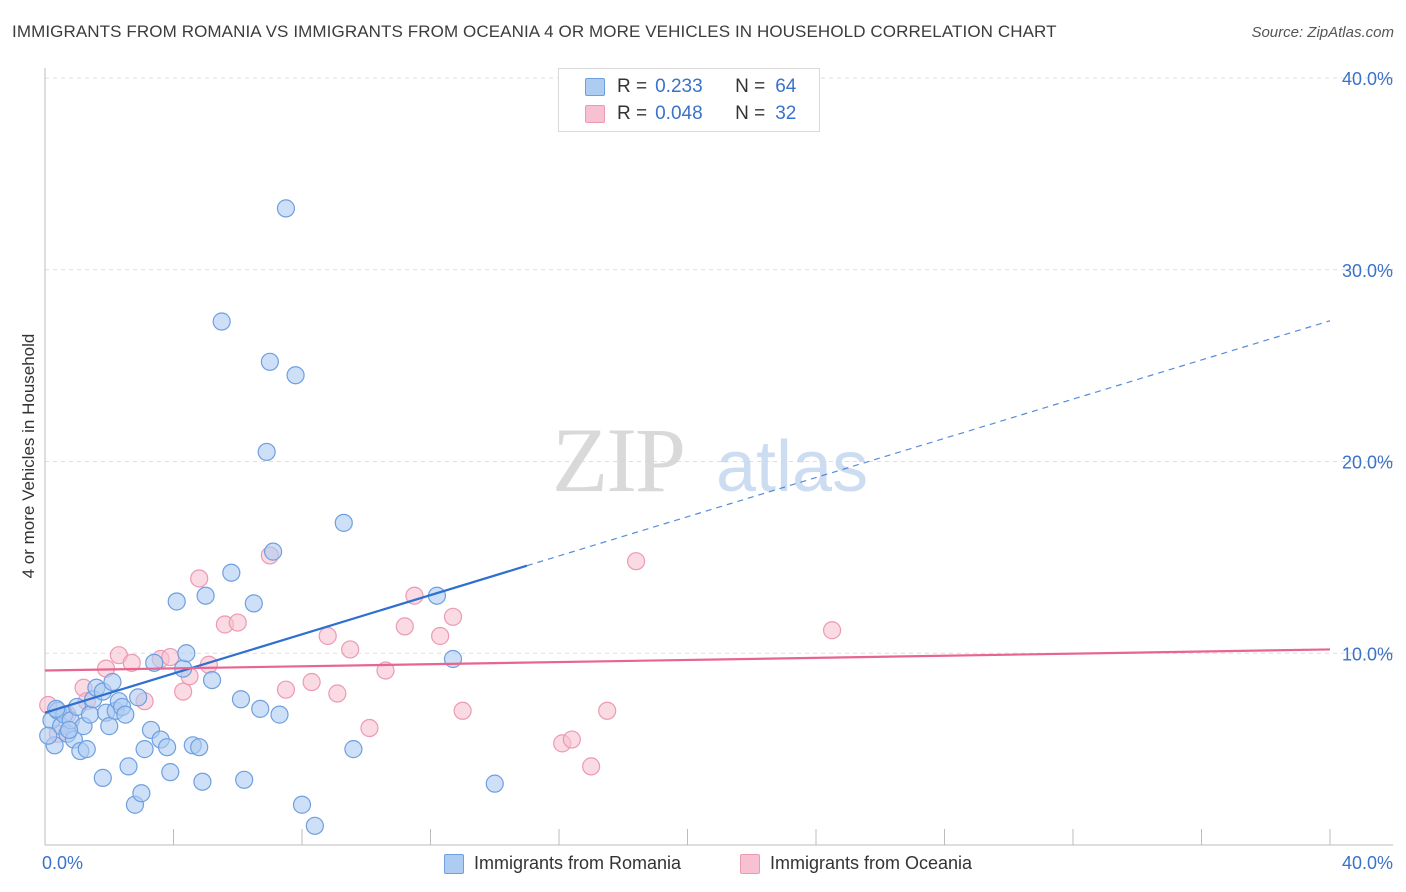  Describe the element at coordinates (62, 863) in the screenshot. I see `x-tick-label-min: 0.0%` at that location.